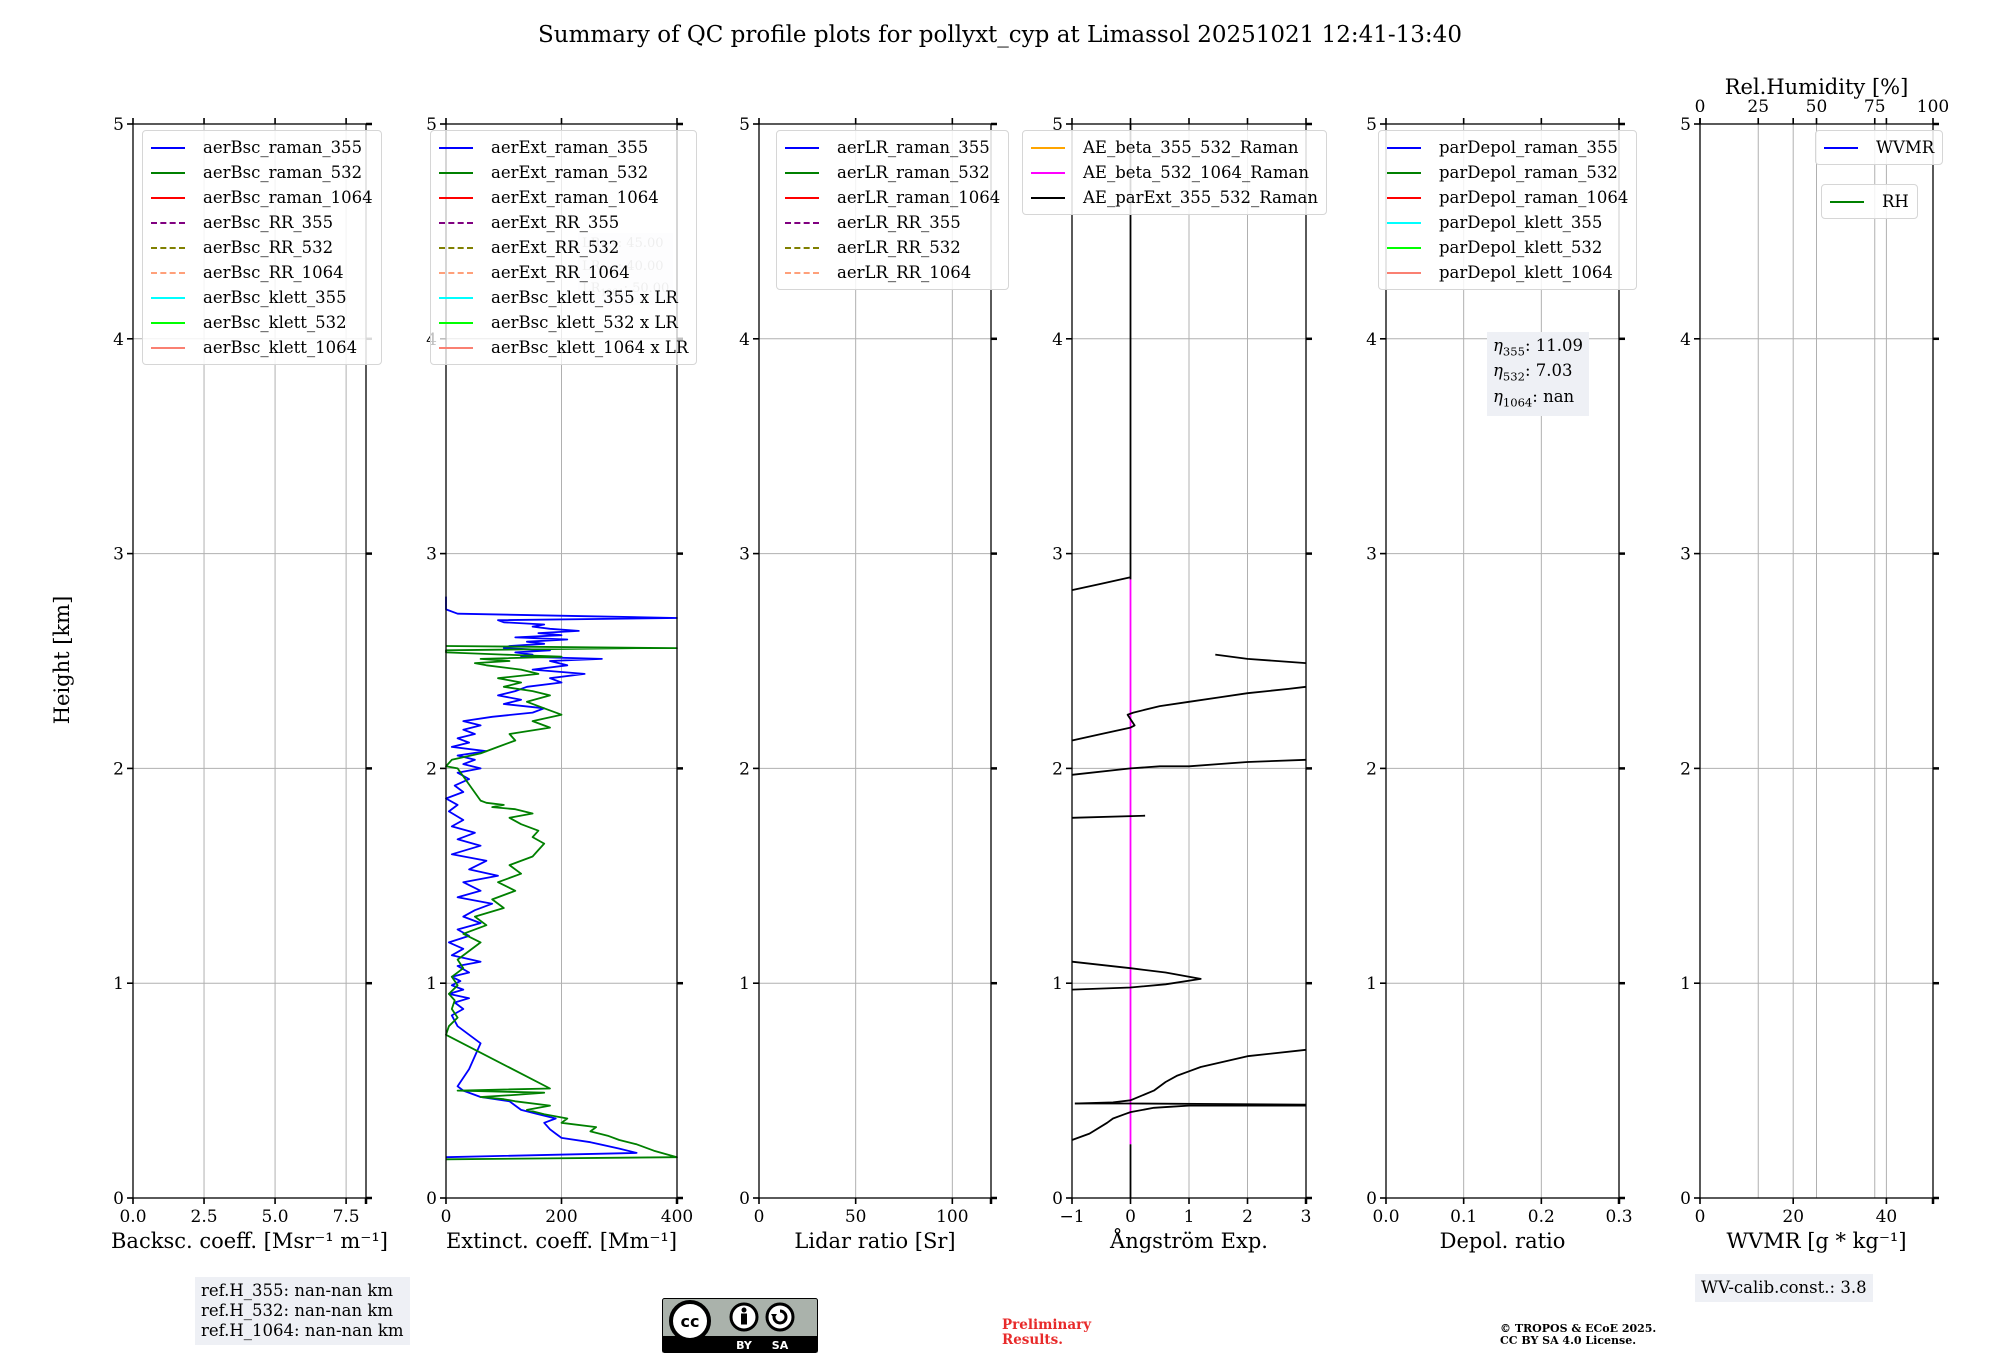 The width and height of the screenshot is (2000, 1360). Describe the element at coordinates (1784, 1288) in the screenshot. I see `wv-calibration-info: WV-calib.const.: 3.8` at that location.